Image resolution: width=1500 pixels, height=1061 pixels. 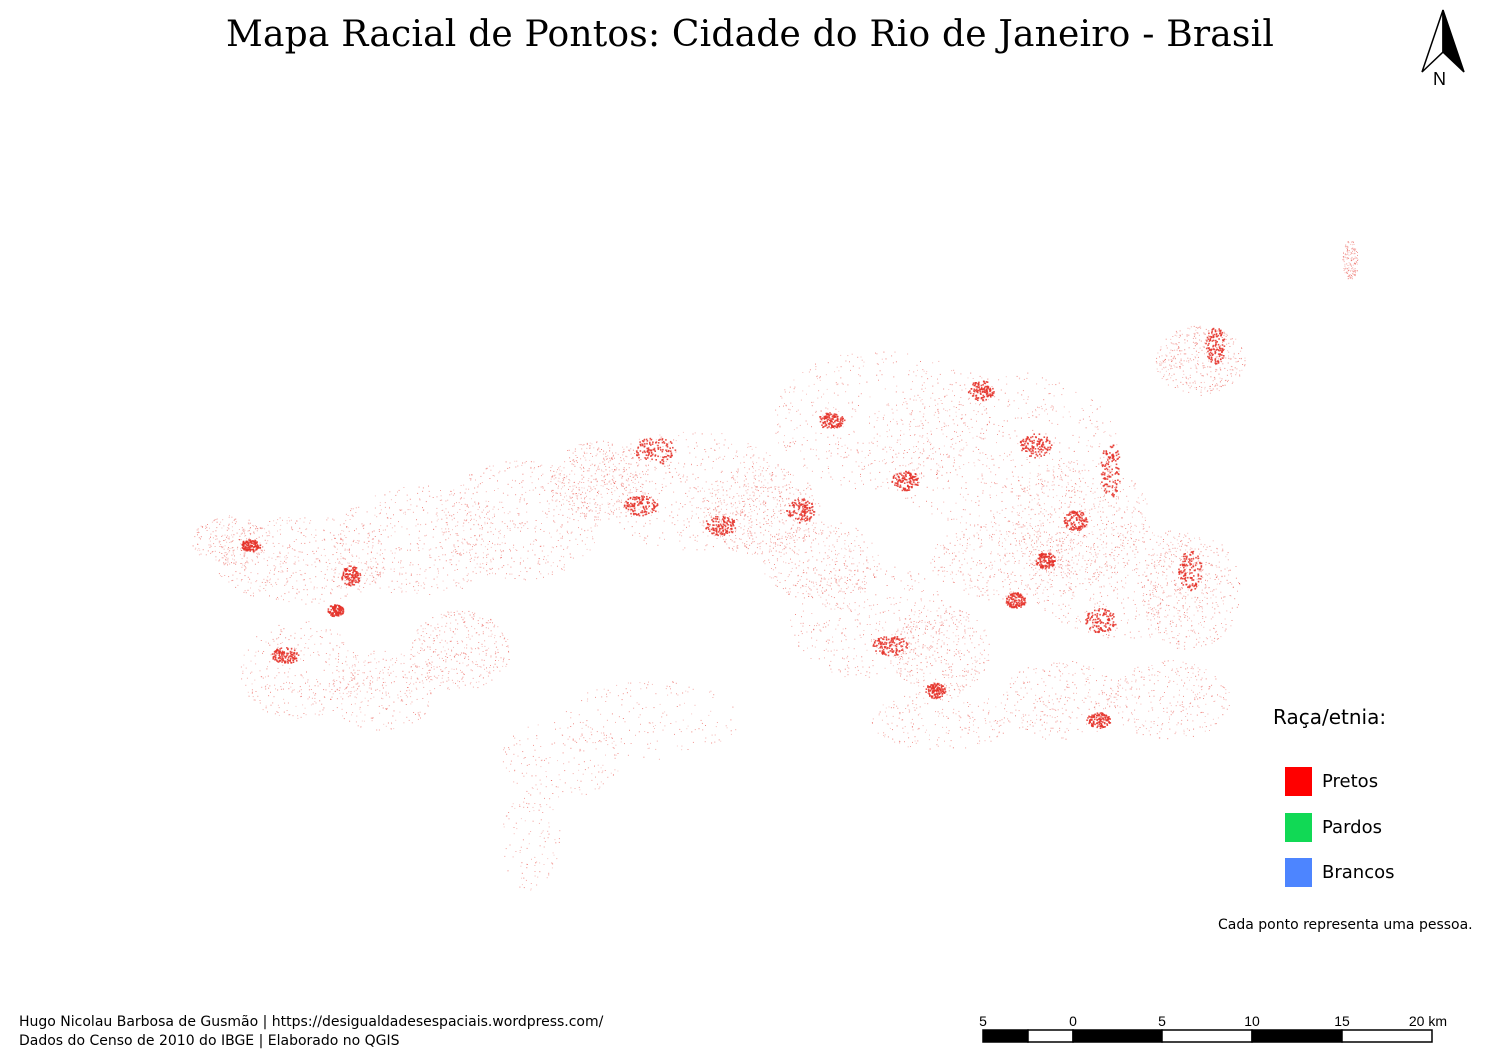 What do you see at coordinates (1298, 872) in the screenshot?
I see `legend-swatch-brancos` at bounding box center [1298, 872].